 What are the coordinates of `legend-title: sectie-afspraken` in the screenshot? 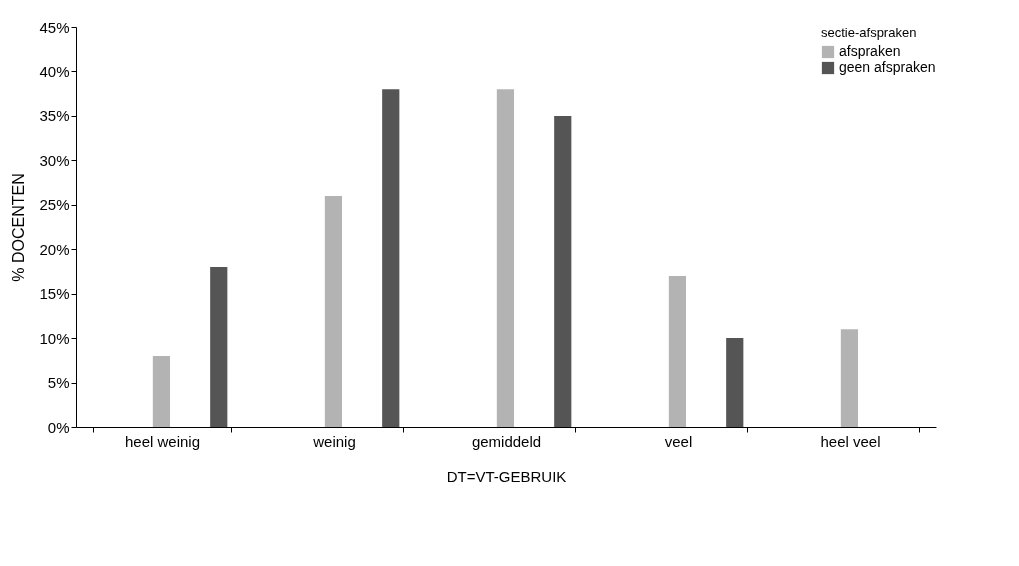 It's located at (869, 32).